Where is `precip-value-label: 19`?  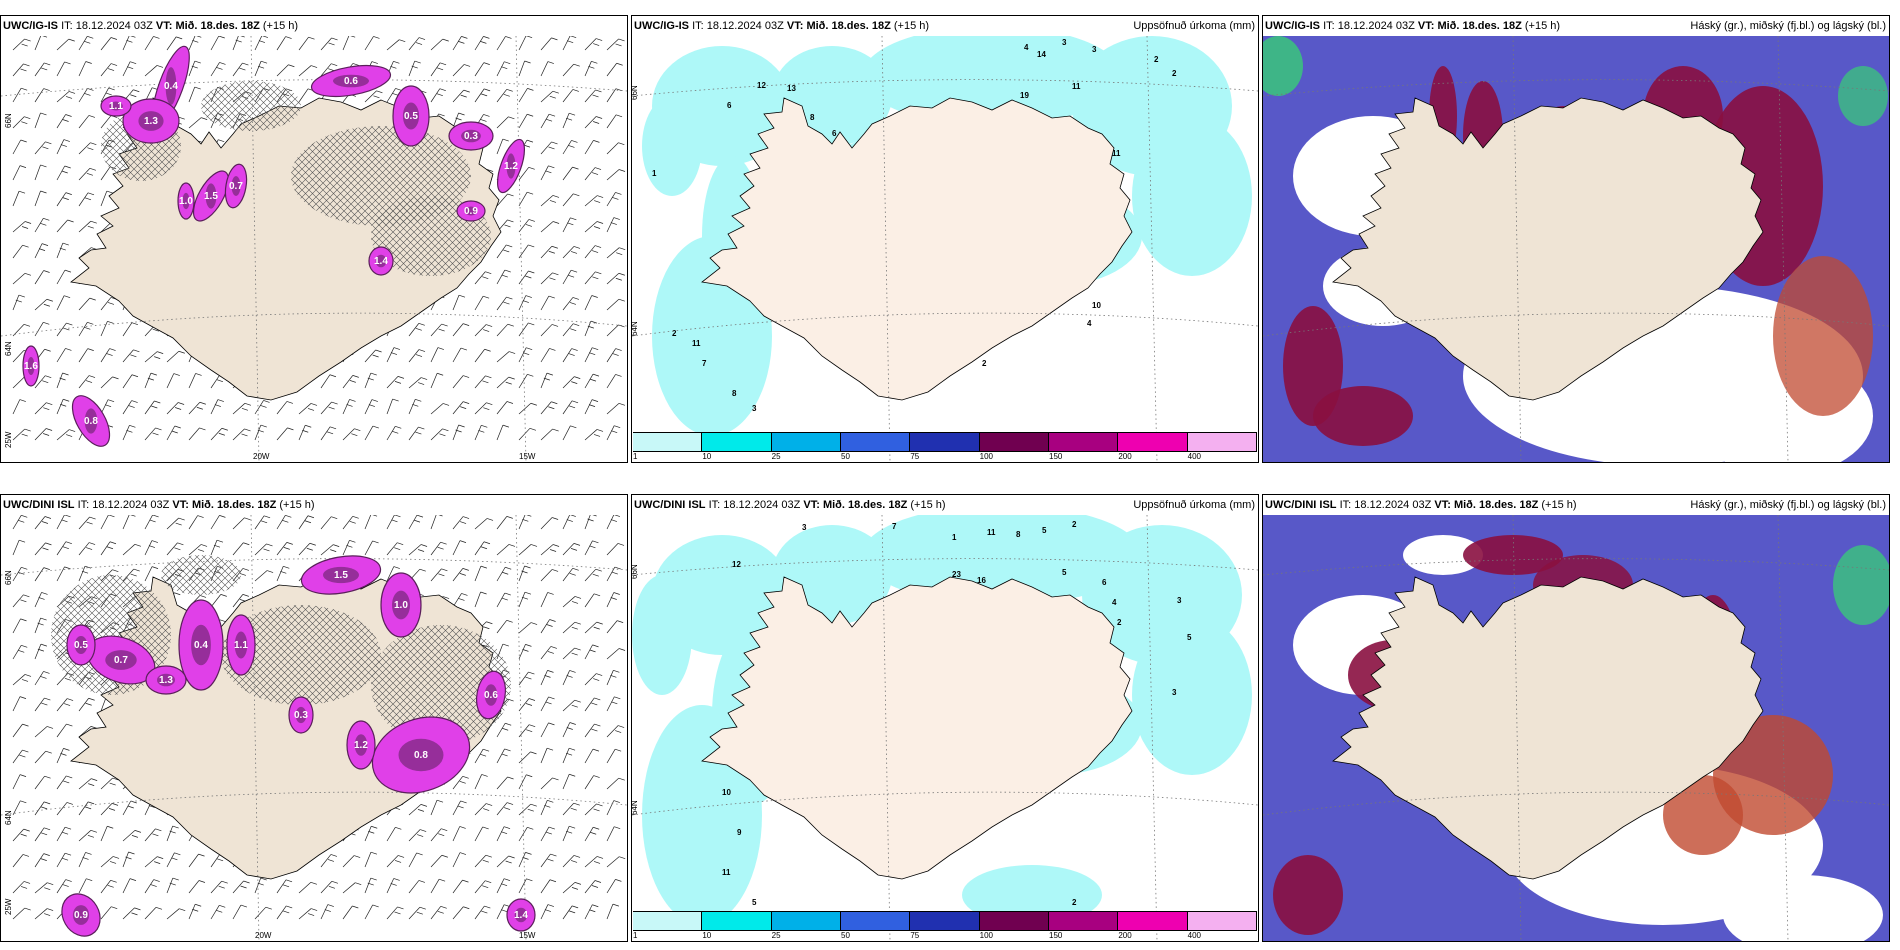
precip-value-label: 19 is located at coordinates (1024, 95).